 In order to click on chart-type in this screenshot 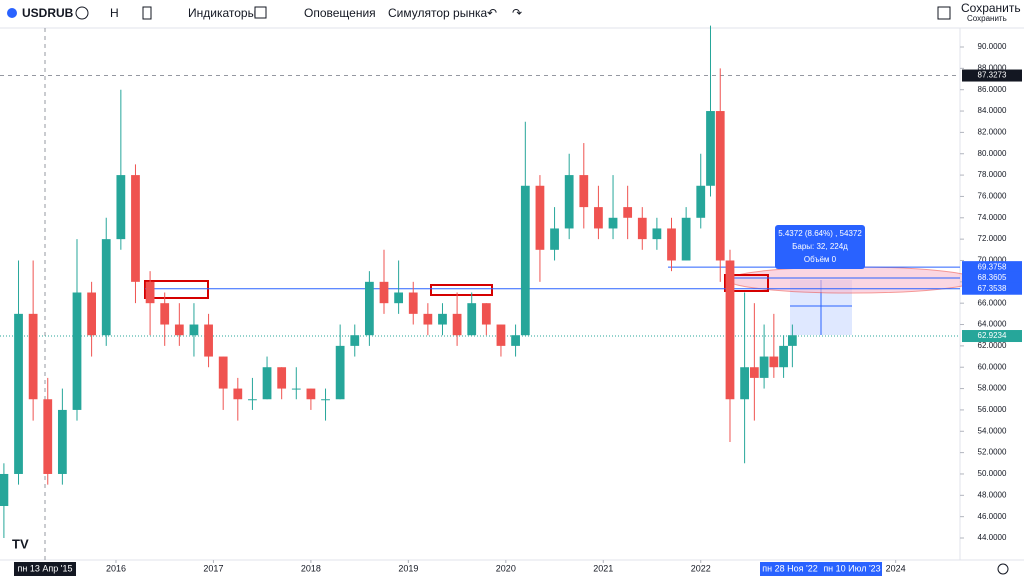, I will do `click(147, 13)`.